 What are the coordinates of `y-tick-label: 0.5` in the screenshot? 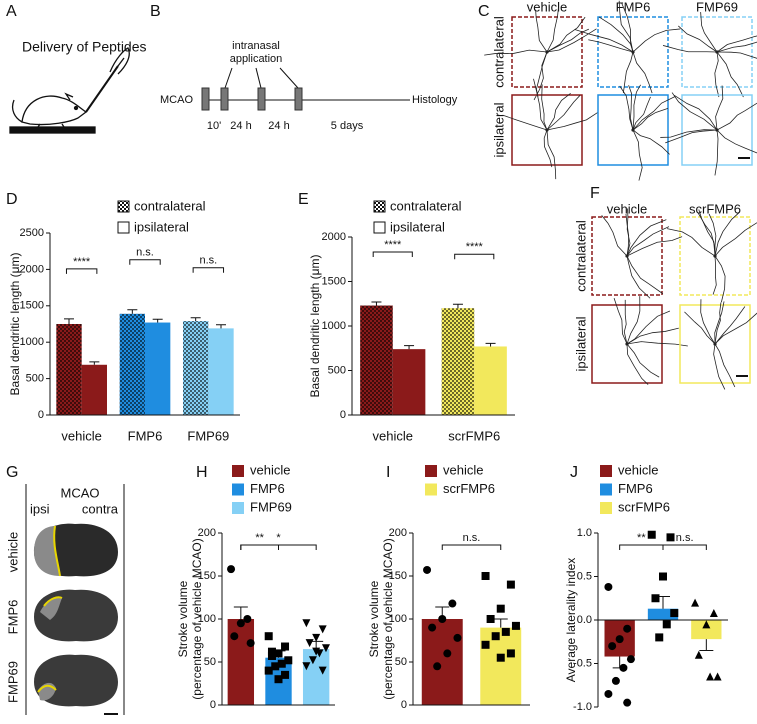 It's located at (584, 576).